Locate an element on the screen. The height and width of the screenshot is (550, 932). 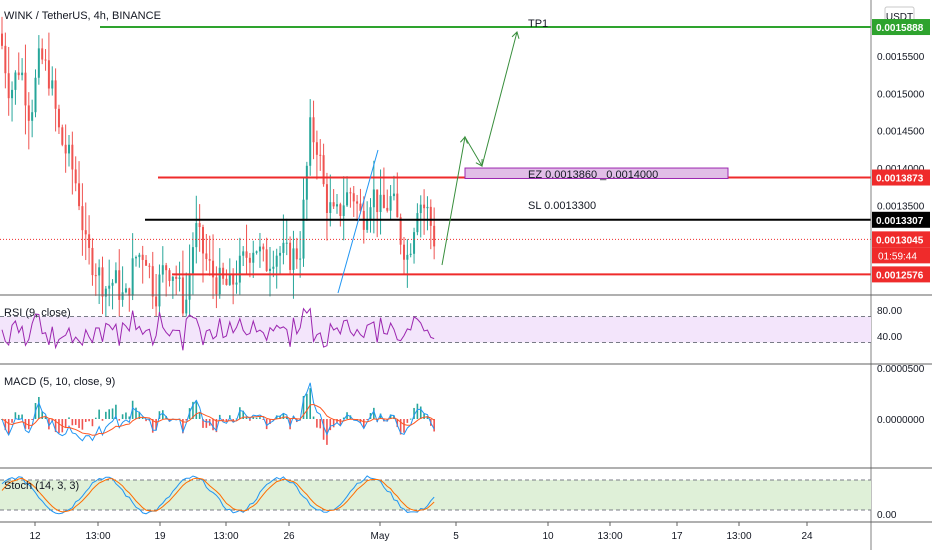
countdown-badge is located at coordinates (901, 255).